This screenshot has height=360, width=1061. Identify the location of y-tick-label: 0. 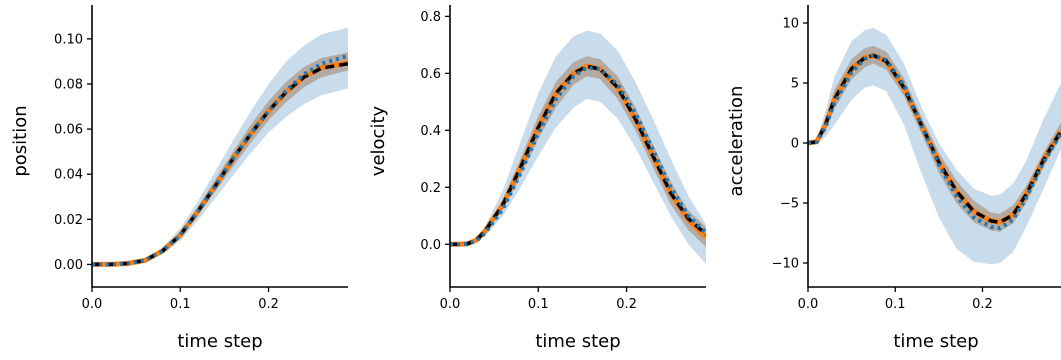
(795, 144).